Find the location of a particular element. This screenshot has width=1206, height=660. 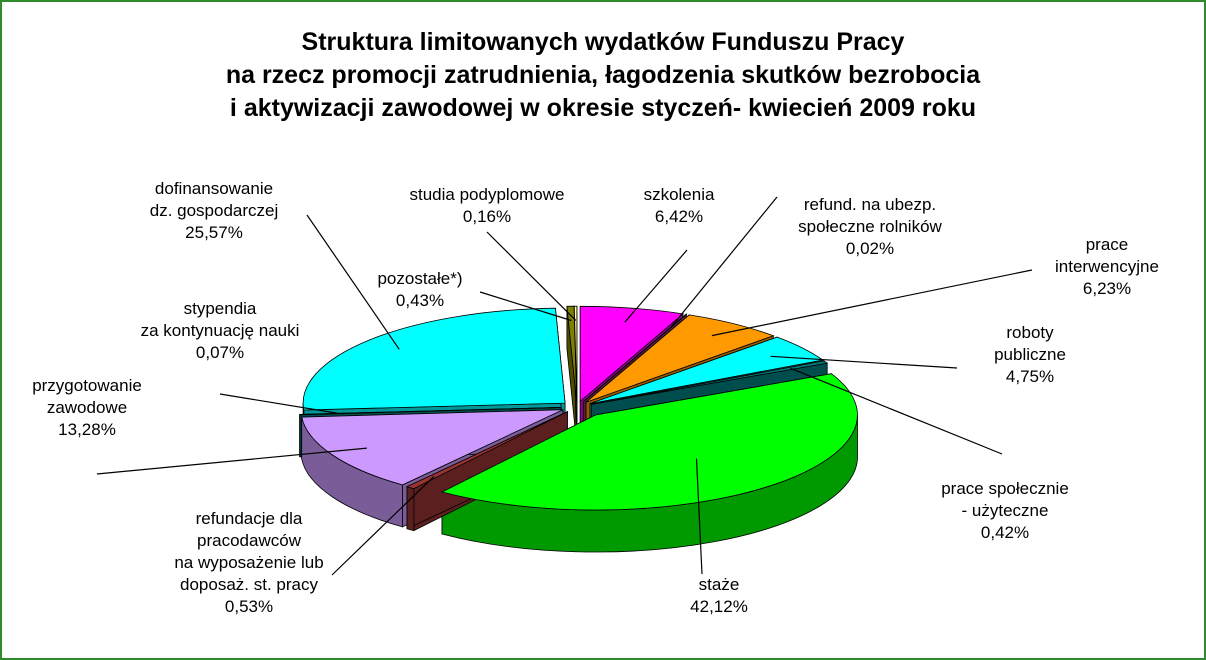

slice-side is located at coordinates (410, 509).